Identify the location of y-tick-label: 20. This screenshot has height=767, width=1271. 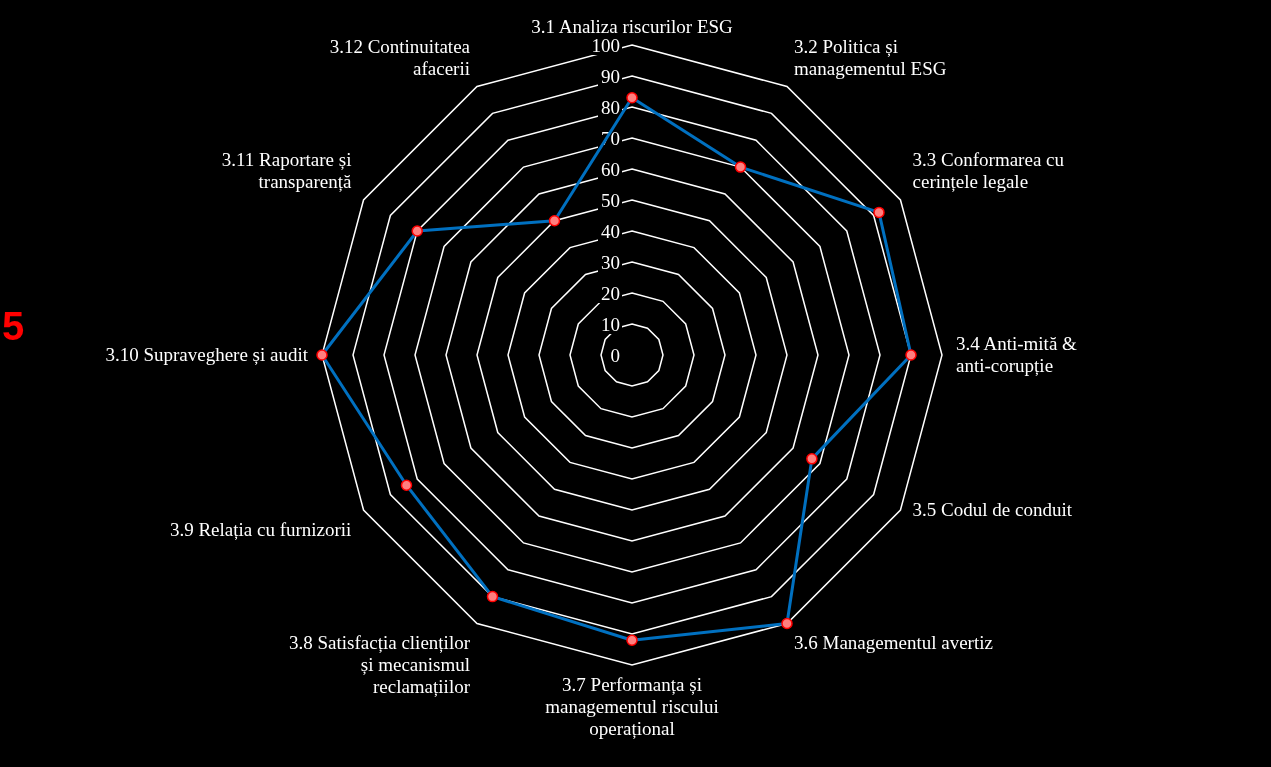
(610, 293).